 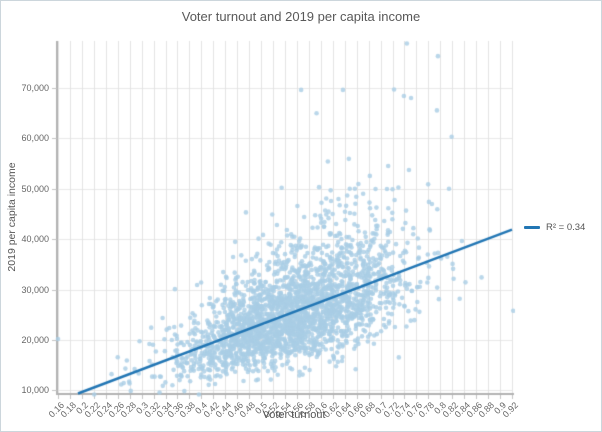 What do you see at coordinates (35, 87) in the screenshot?
I see `y-tick-label: 70,000` at bounding box center [35, 87].